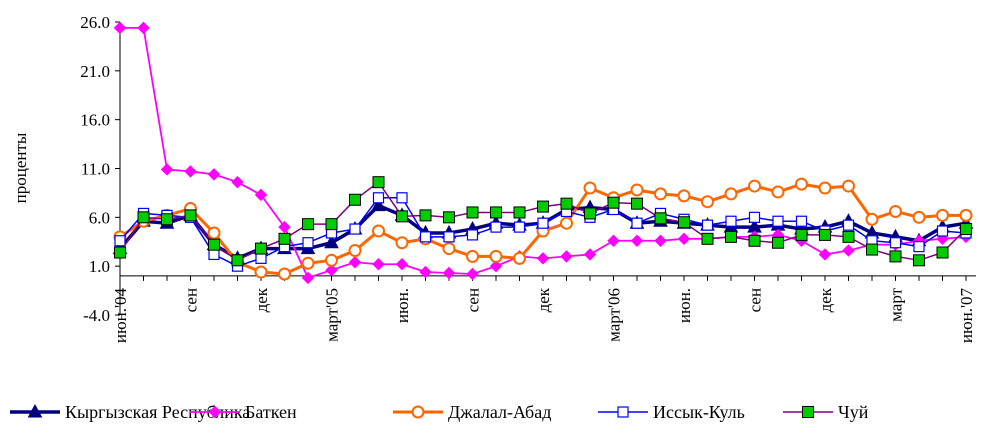  Describe the element at coordinates (826, 412) in the screenshot. I see `legend-item-4: Чуй` at that location.